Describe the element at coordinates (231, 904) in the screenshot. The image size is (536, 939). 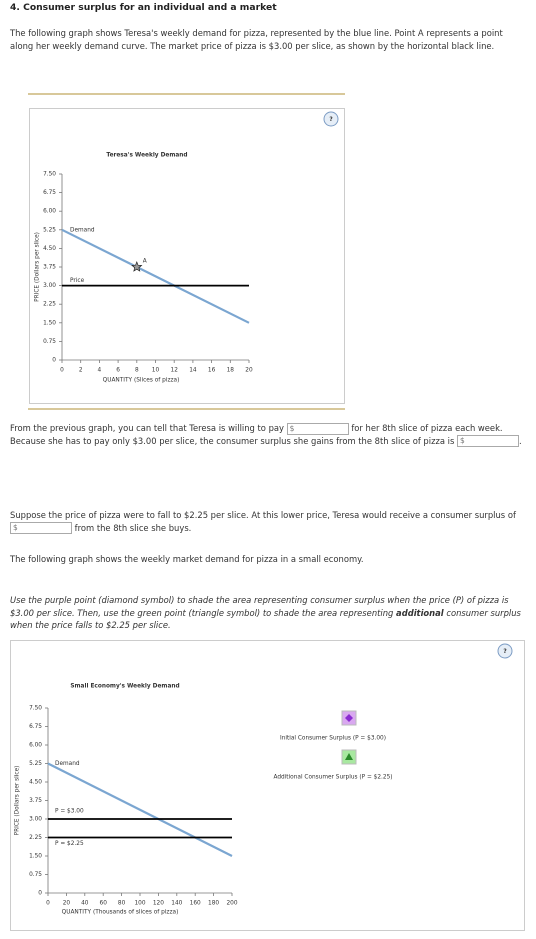
I see `x-tick-label: 200` at that location.